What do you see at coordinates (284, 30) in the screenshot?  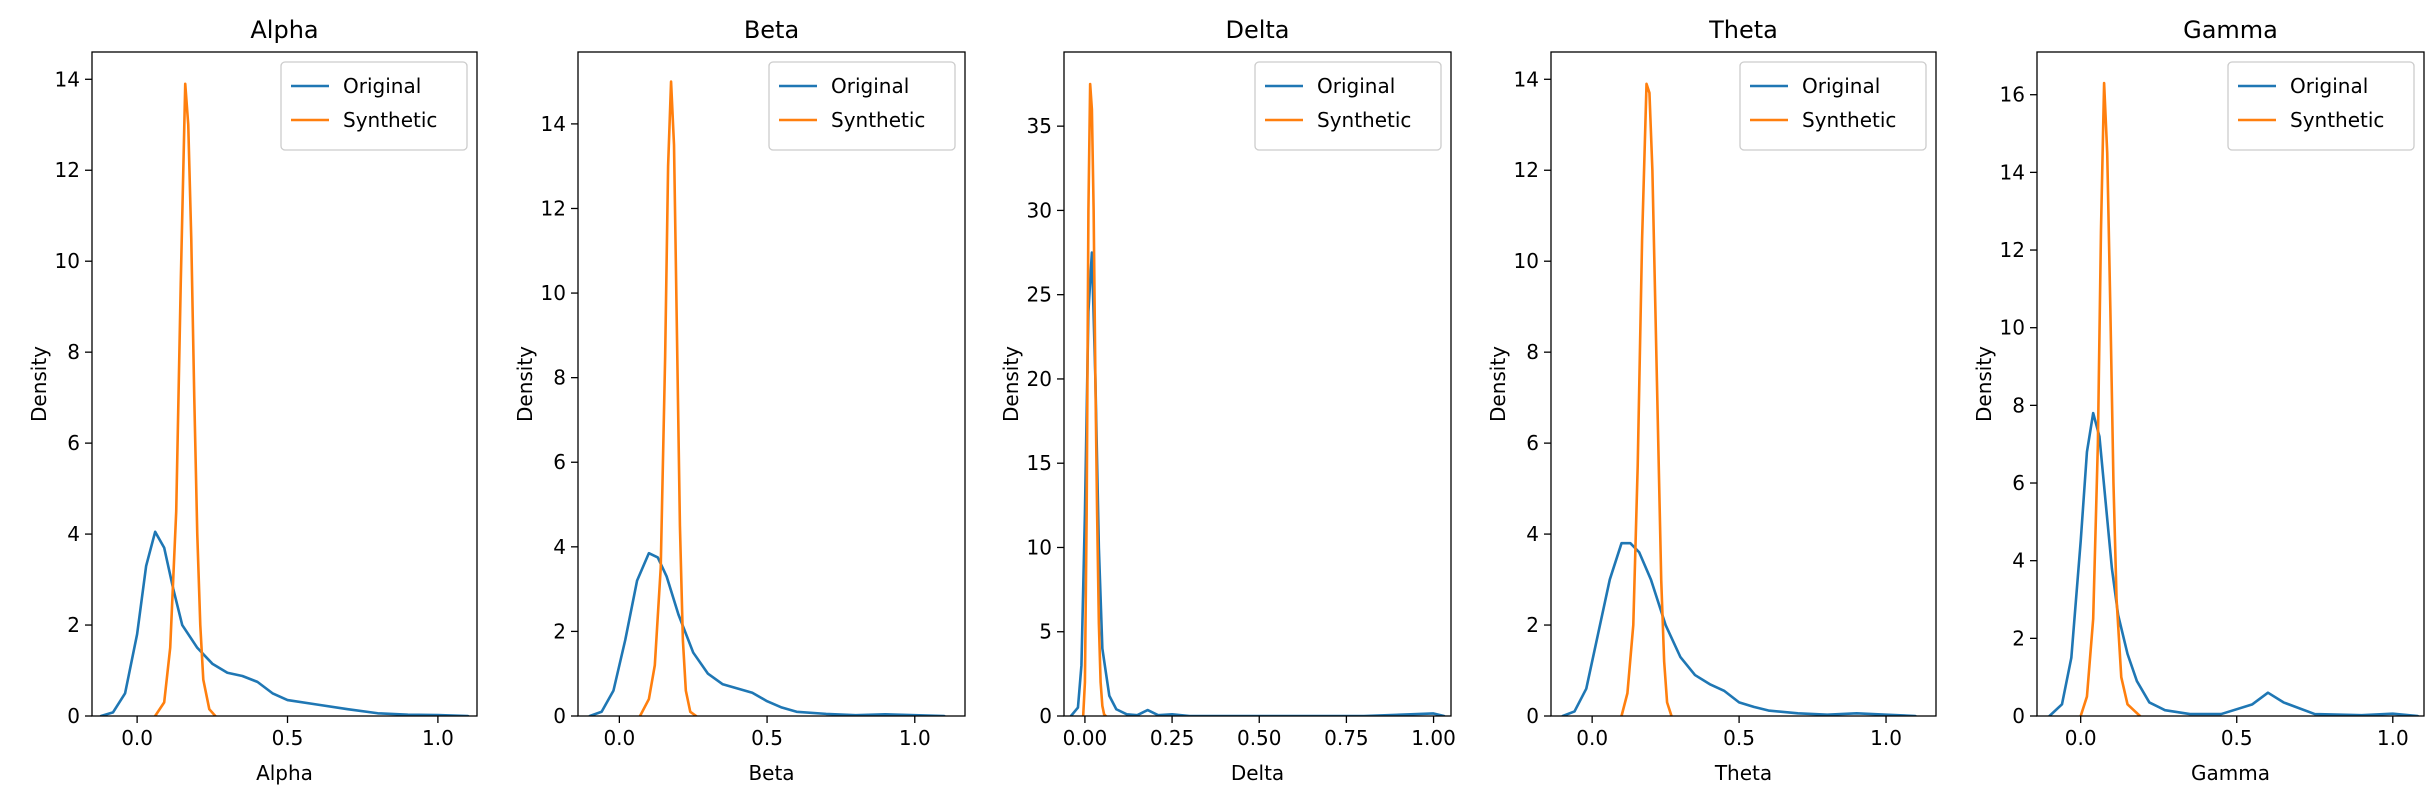 I see `subplot-title: Alpha` at bounding box center [284, 30].